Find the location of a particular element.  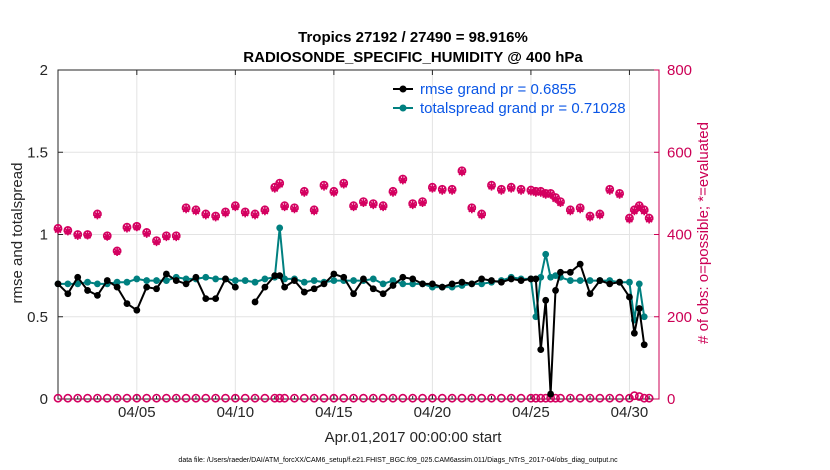

y-axis-label-left: rmse and totalspread is located at coordinates (17, 233).